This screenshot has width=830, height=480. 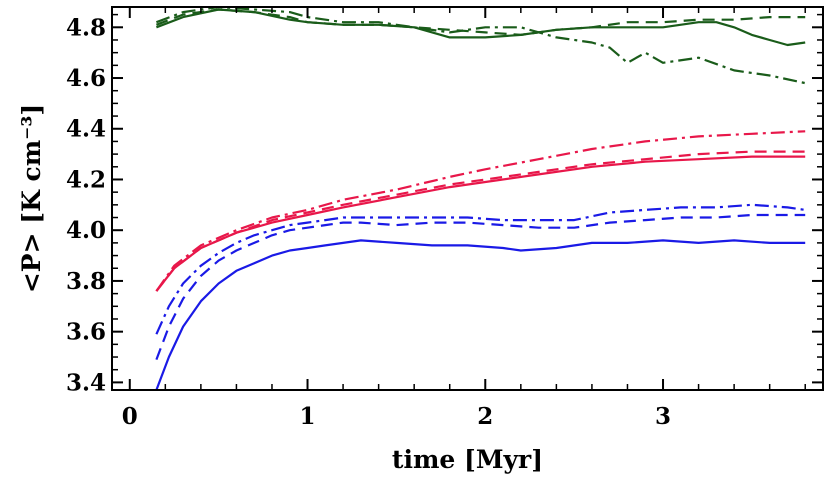 I want to click on y-tick-label: 4.2, so click(x=86, y=179).